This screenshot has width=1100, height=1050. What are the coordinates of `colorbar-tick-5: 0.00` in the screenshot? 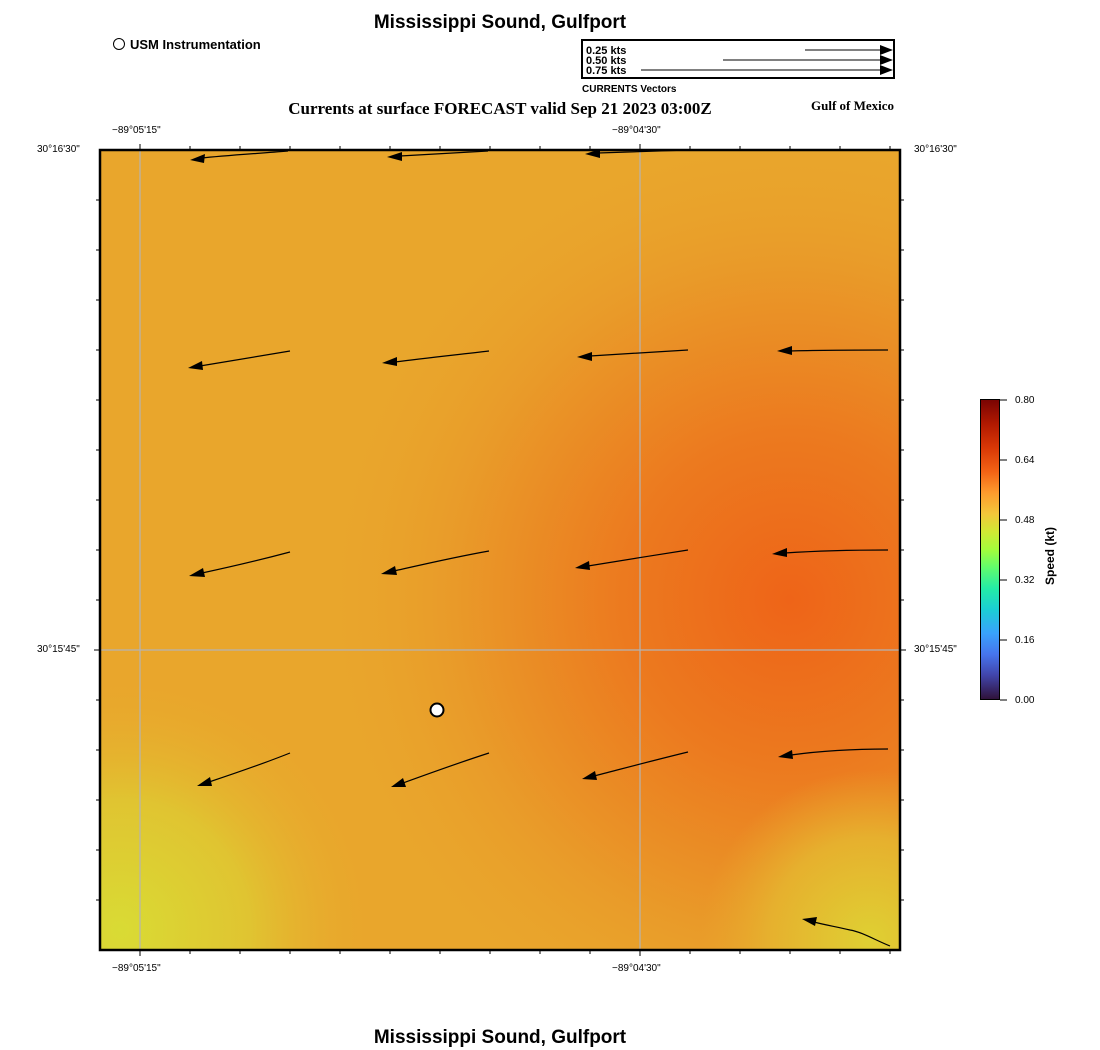 It's located at (1025, 700).